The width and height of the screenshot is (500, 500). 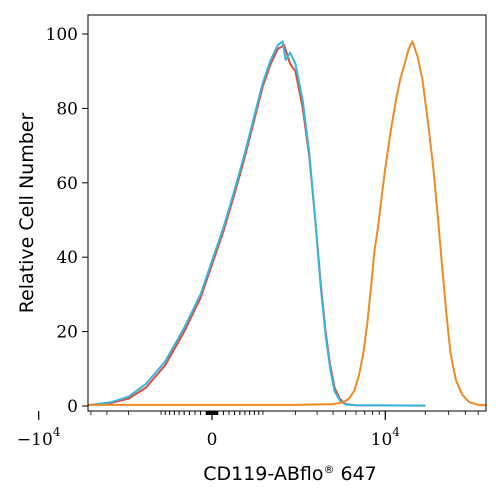 What do you see at coordinates (284, 413) in the screenshot?
I see `x-minor-ticks` at bounding box center [284, 413].